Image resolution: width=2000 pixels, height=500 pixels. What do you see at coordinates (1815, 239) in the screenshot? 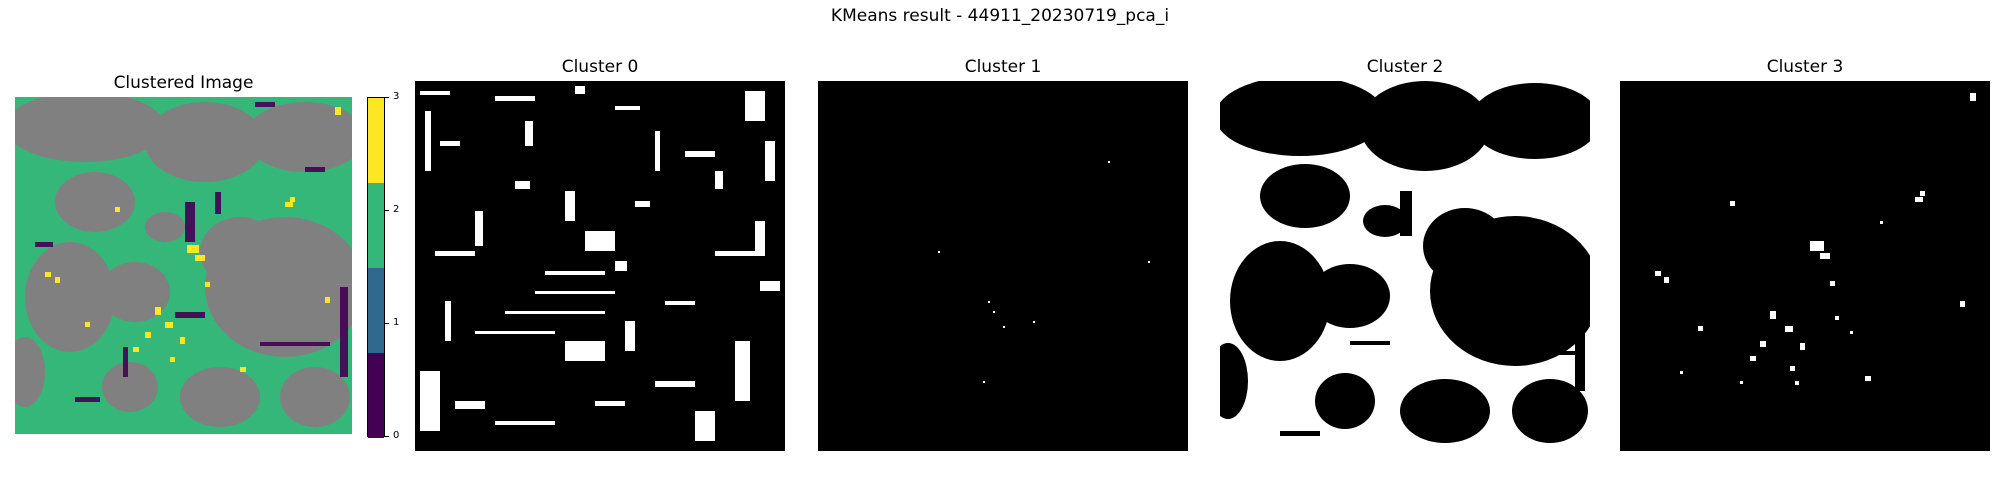
I see `cluster-3-mask-svg` at bounding box center [1815, 239].